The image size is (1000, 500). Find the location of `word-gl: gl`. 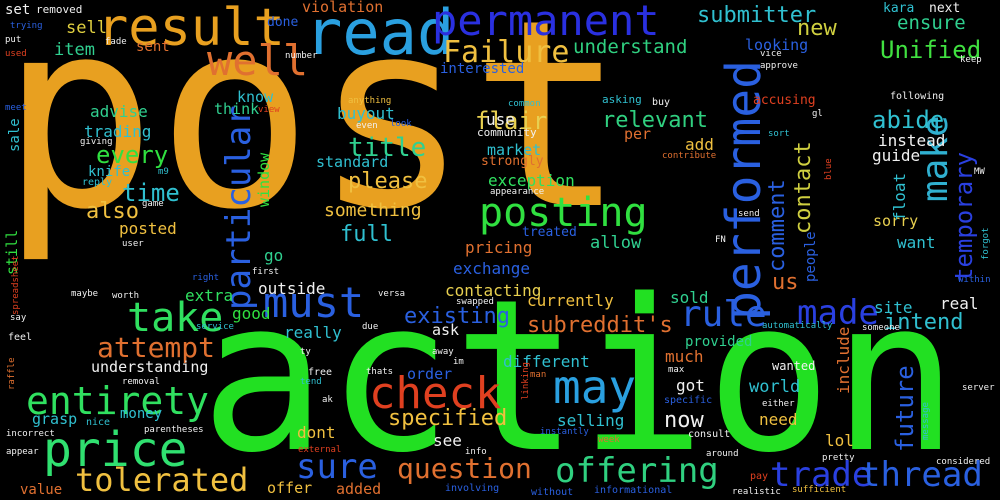

word-gl: gl is located at coordinates (817, 114).